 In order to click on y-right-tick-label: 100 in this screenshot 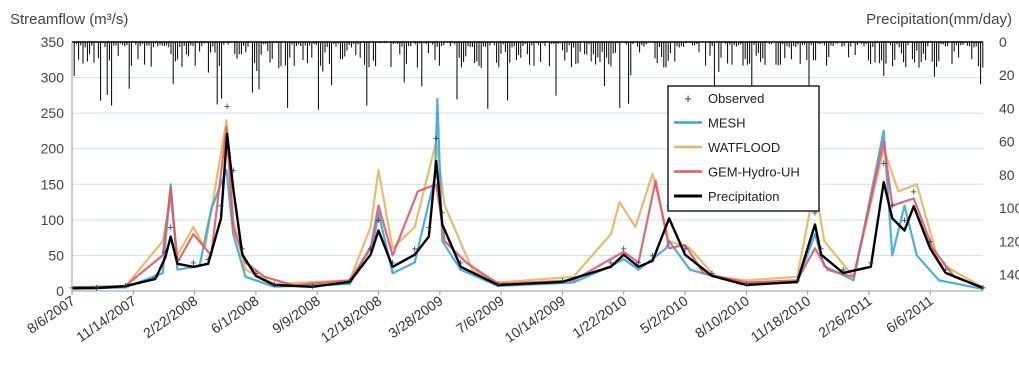, I will do `click(1009, 208)`.